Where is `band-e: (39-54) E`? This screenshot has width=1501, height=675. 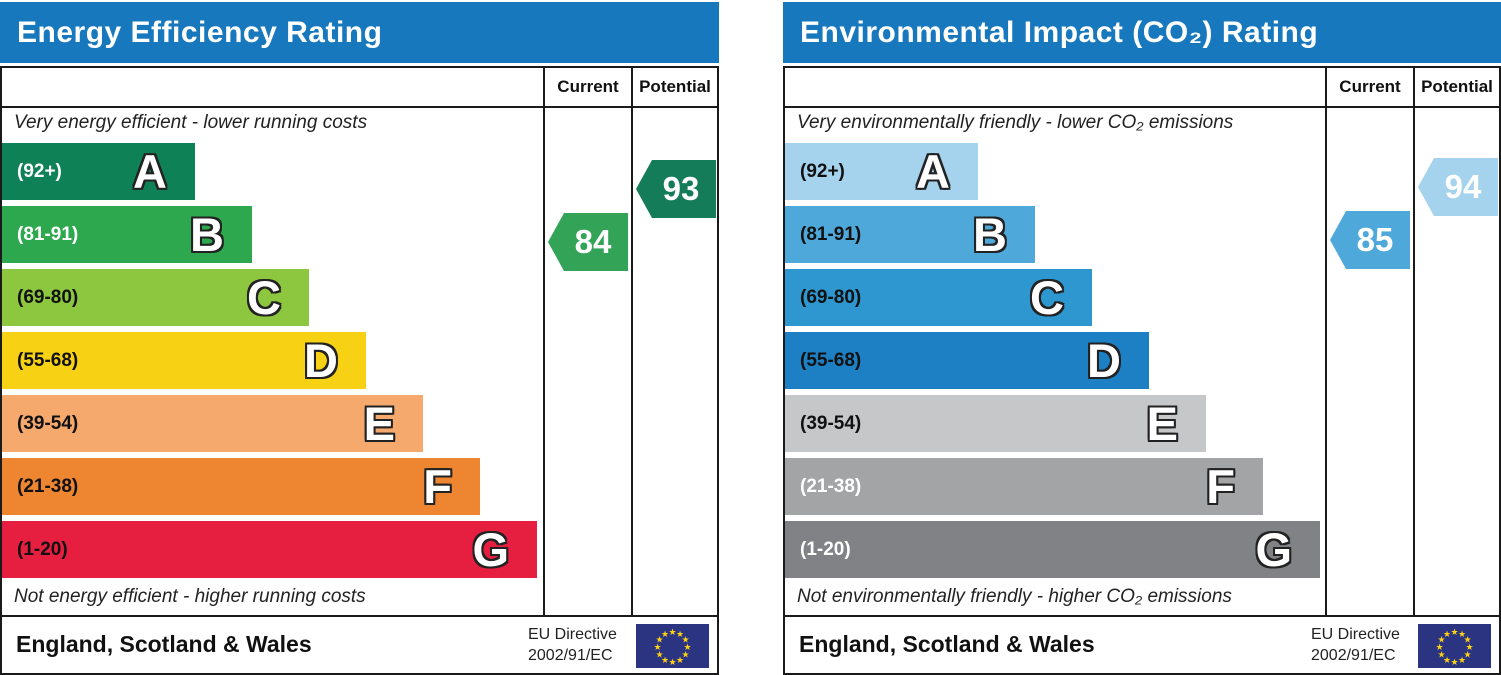 band-e: (39-54) E is located at coordinates (995, 423).